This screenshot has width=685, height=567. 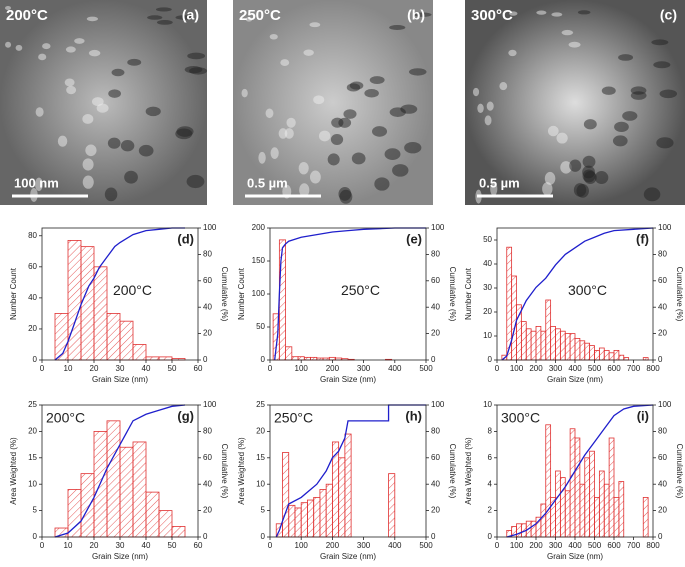 What do you see at coordinates (36, 182) in the screenshot?
I see `scale-bar-label: 100 nm` at bounding box center [36, 182].